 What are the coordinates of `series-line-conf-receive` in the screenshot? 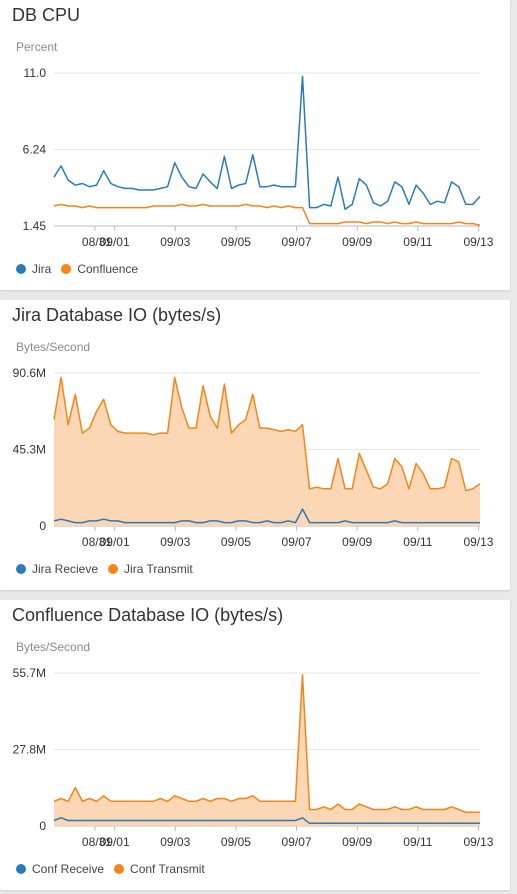 It's located at (266, 821).